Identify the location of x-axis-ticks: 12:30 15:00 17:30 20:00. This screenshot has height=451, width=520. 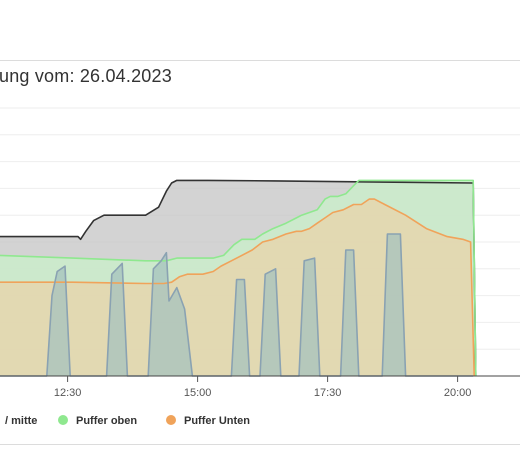
(263, 387).